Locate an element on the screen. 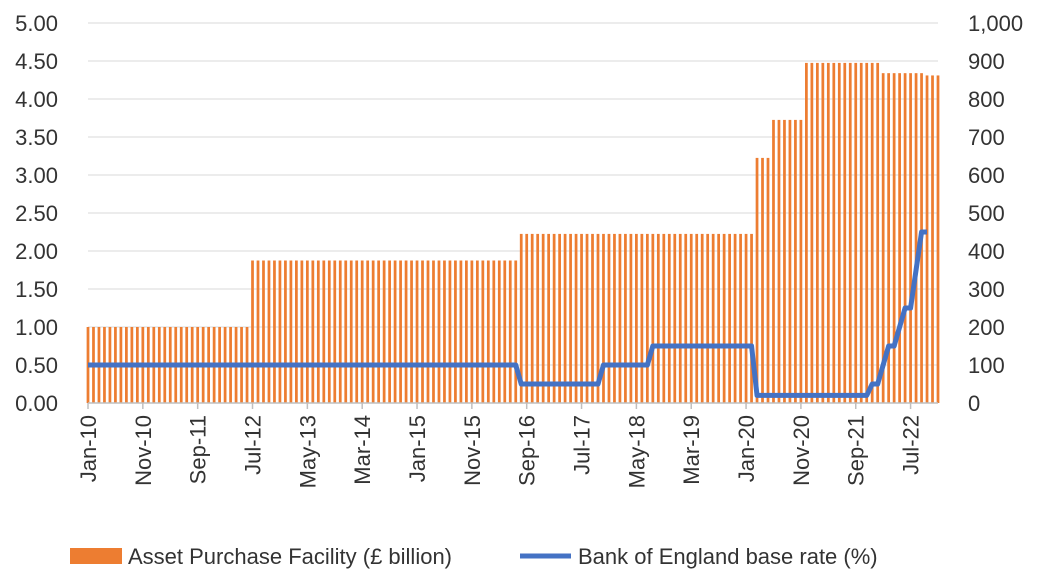  left-axis-tick-label: 1.00 is located at coordinates (36, 327).